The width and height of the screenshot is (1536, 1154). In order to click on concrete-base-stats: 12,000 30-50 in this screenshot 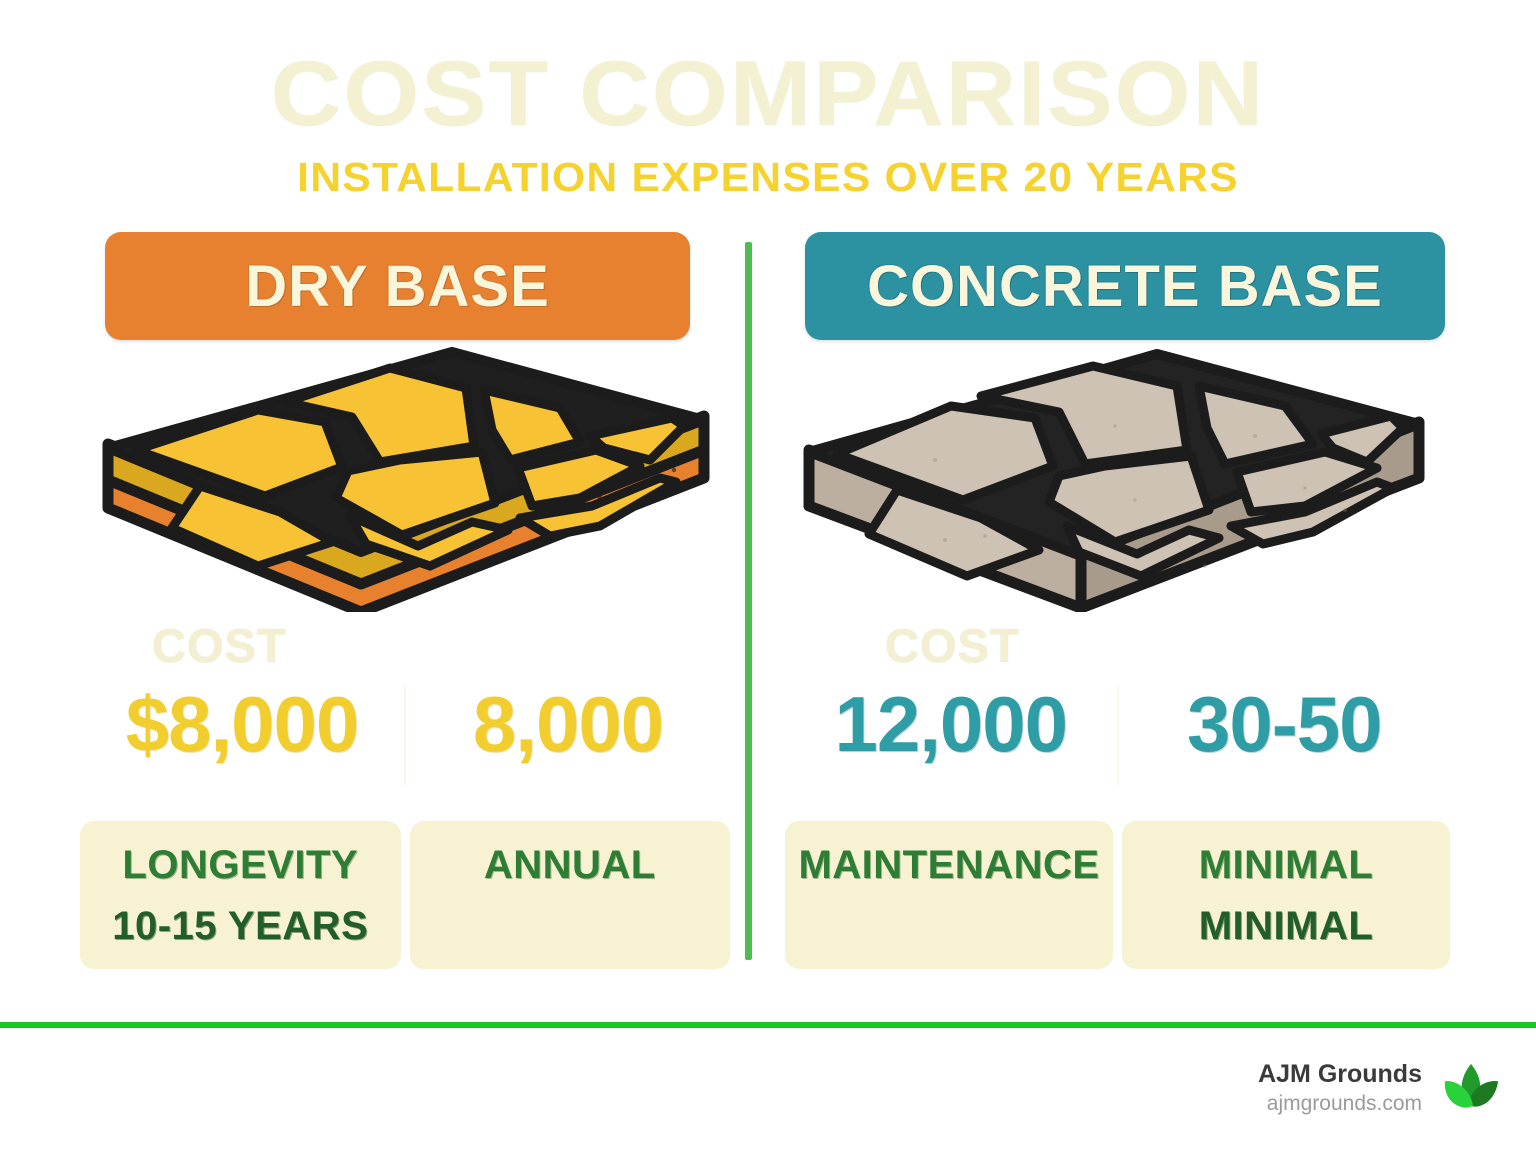, I will do `click(1117, 735)`.